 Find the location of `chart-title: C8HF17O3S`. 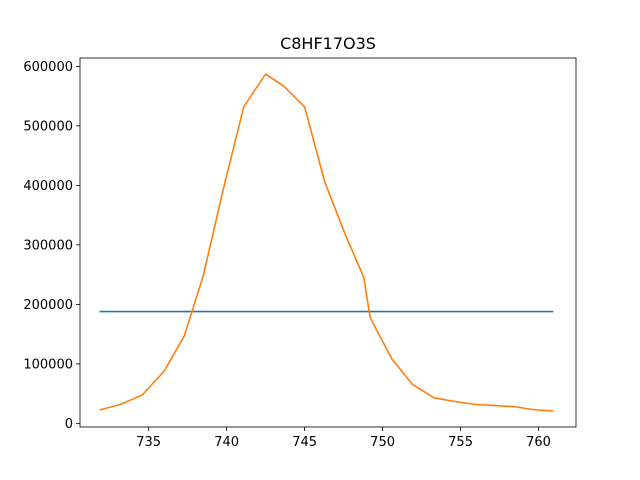

chart-title: C8HF17O3S is located at coordinates (328, 43).